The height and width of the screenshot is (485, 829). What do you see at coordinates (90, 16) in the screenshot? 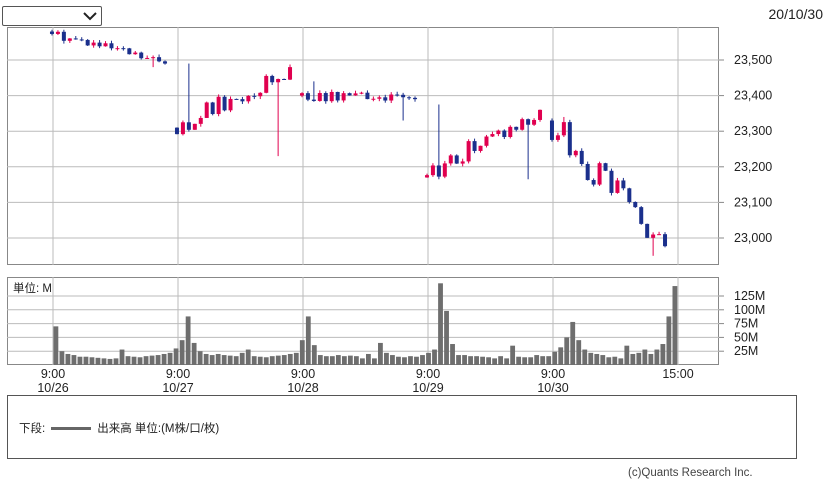
I see `chevron-down-icon` at bounding box center [90, 16].